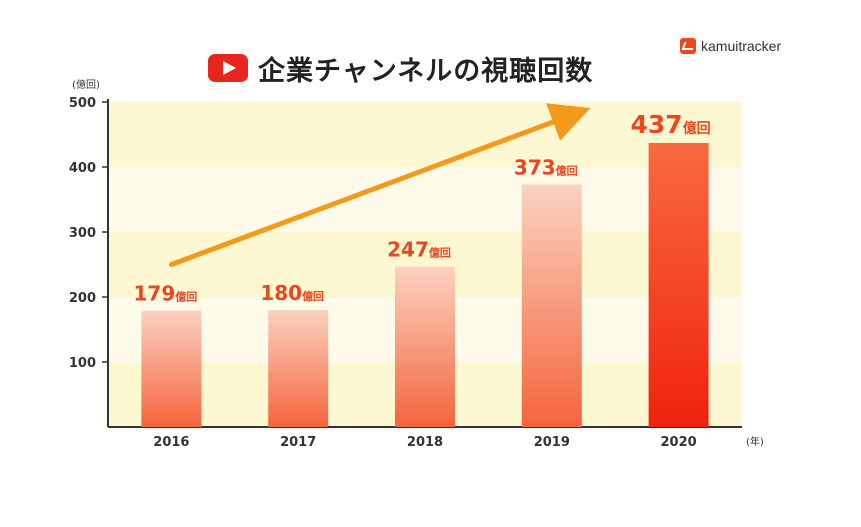 This screenshot has width=861, height=527. I want to click on data-label: 437億回, so click(671, 124).